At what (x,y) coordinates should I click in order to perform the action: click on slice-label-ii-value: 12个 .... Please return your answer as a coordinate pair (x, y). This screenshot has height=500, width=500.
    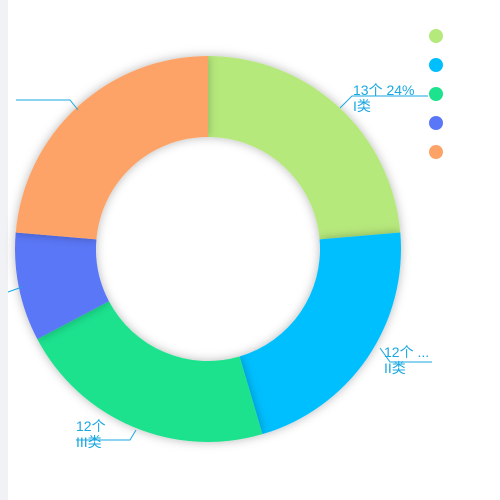
    Looking at the image, I should click on (407, 352).